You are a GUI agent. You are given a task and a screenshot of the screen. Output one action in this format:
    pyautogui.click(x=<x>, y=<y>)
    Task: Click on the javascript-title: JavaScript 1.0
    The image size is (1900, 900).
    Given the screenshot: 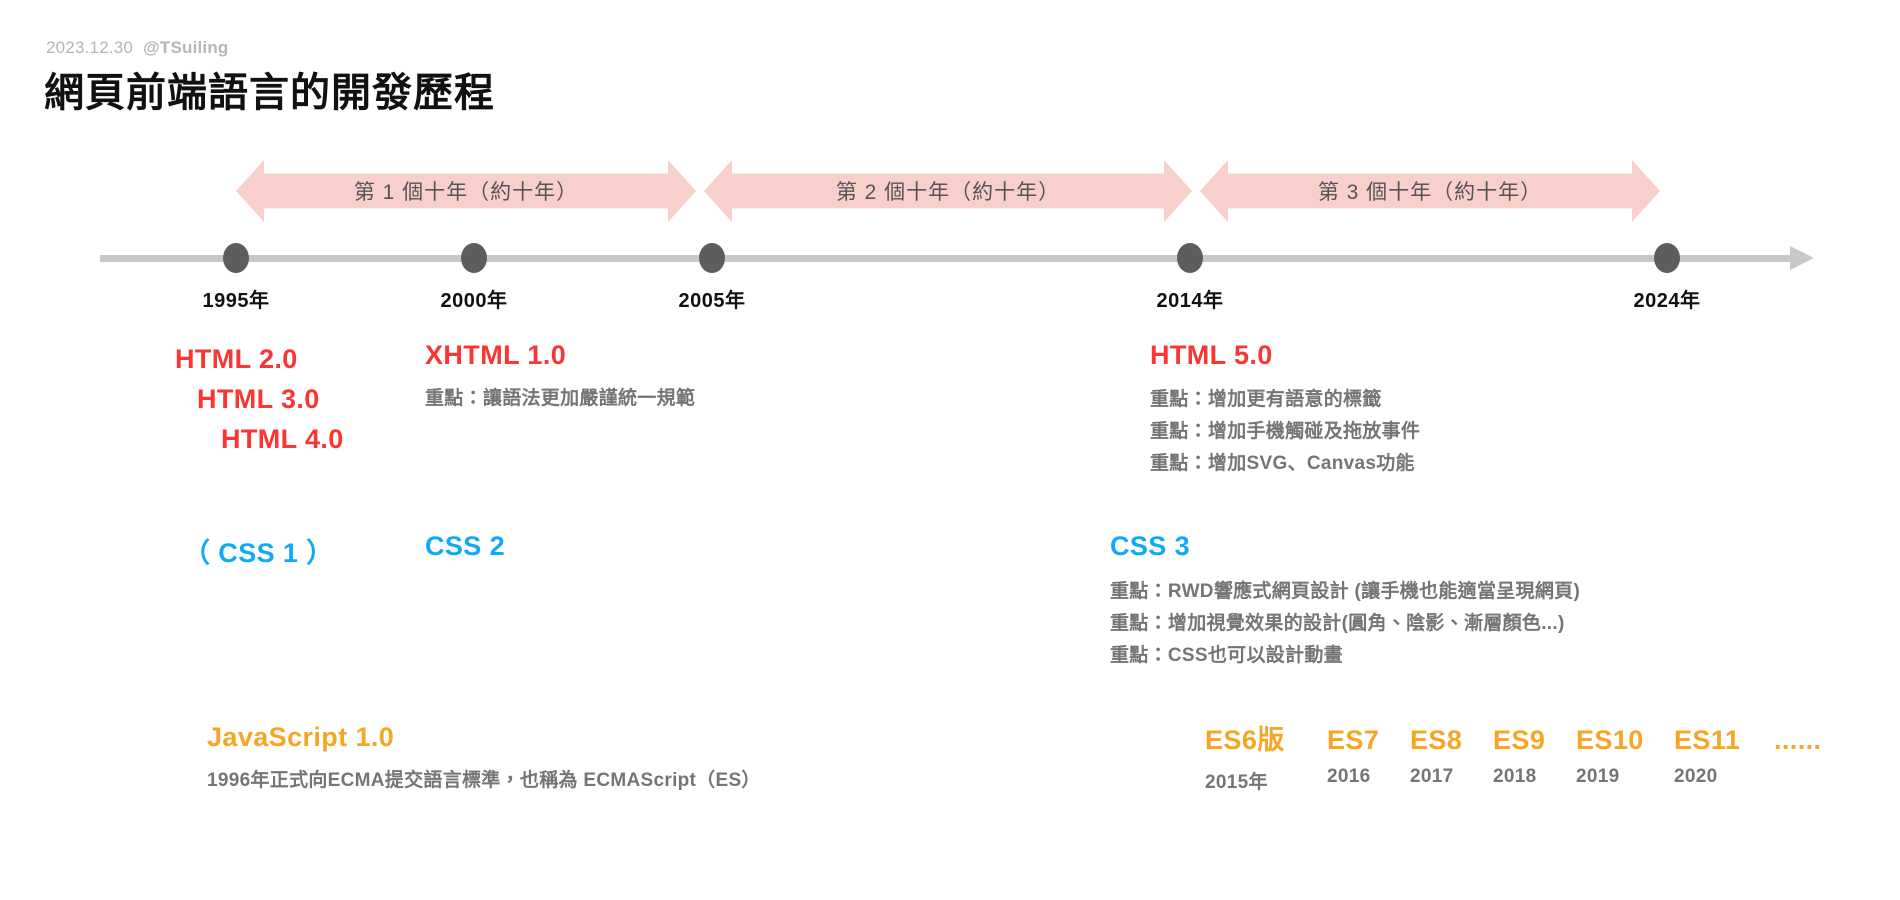 What is the action you would take?
    pyautogui.click(x=301, y=737)
    